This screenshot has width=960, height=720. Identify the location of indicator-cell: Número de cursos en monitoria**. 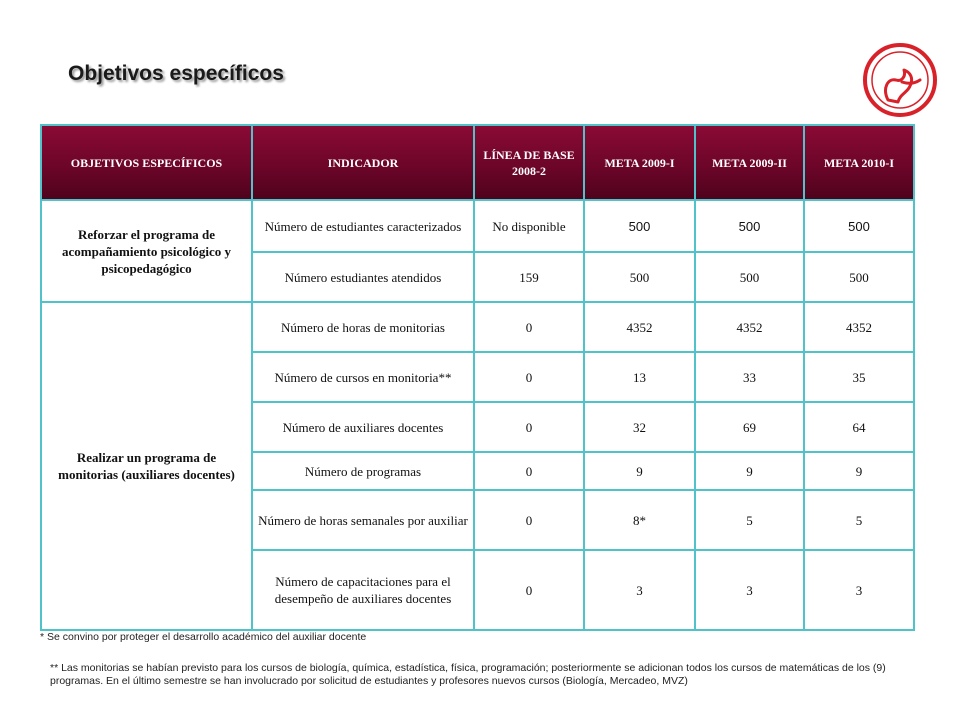
(363, 377).